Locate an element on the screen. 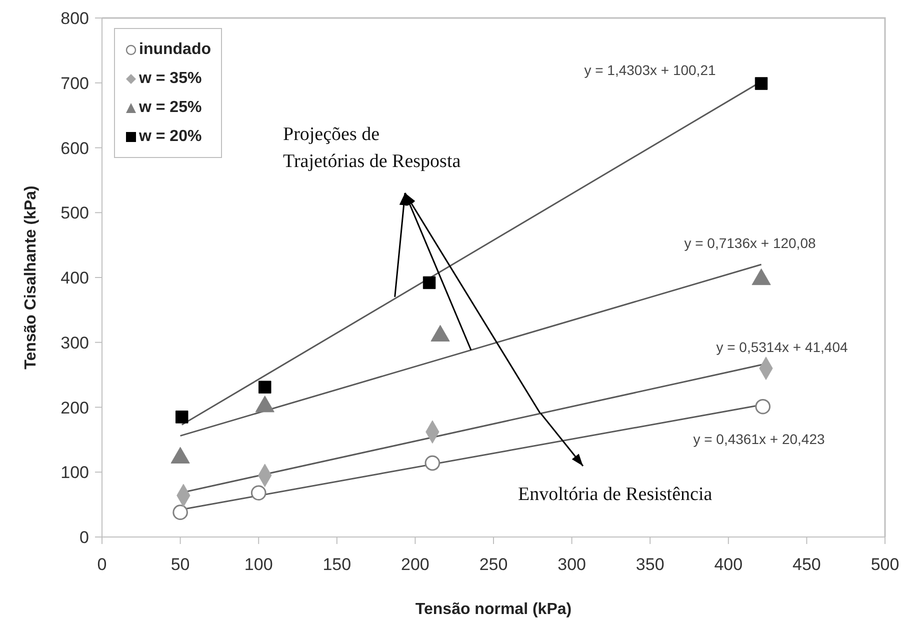  y-tick-label: 300 is located at coordinates (74, 342).